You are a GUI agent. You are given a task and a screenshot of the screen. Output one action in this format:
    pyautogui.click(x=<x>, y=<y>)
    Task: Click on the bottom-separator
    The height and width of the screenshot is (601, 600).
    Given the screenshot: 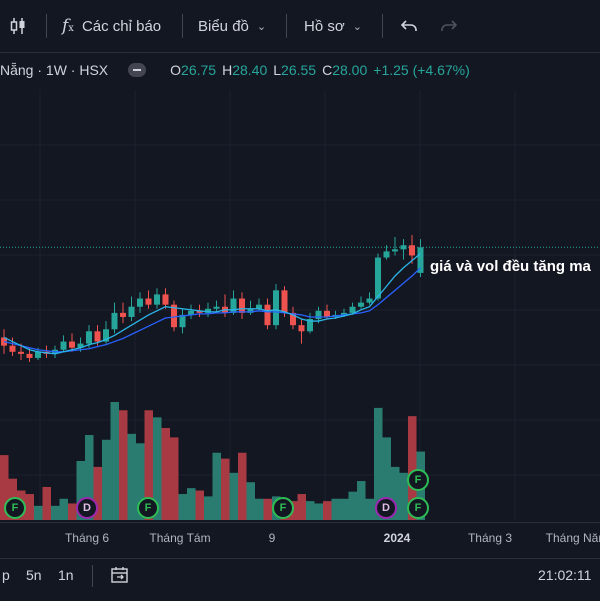 What is the action you would take?
    pyautogui.click(x=92, y=576)
    